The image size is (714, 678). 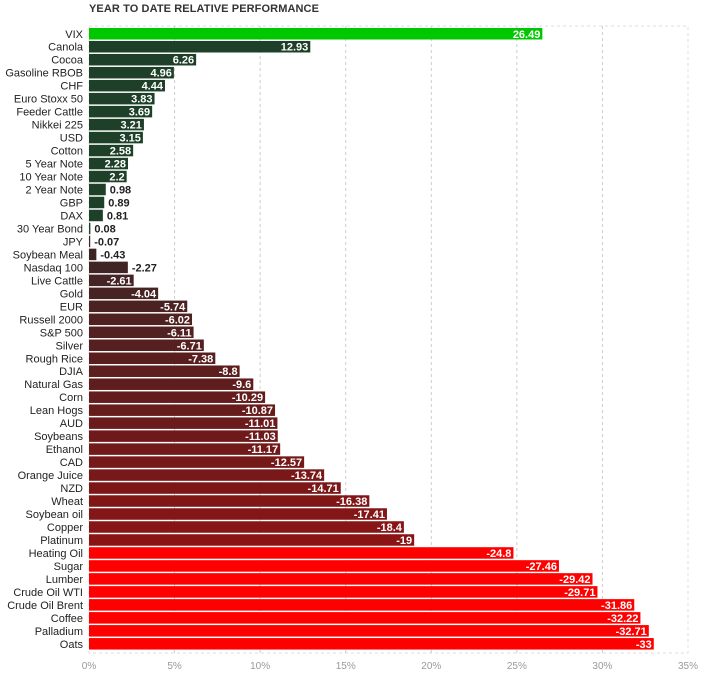 I want to click on value-label: -32.71, so click(x=631, y=632).